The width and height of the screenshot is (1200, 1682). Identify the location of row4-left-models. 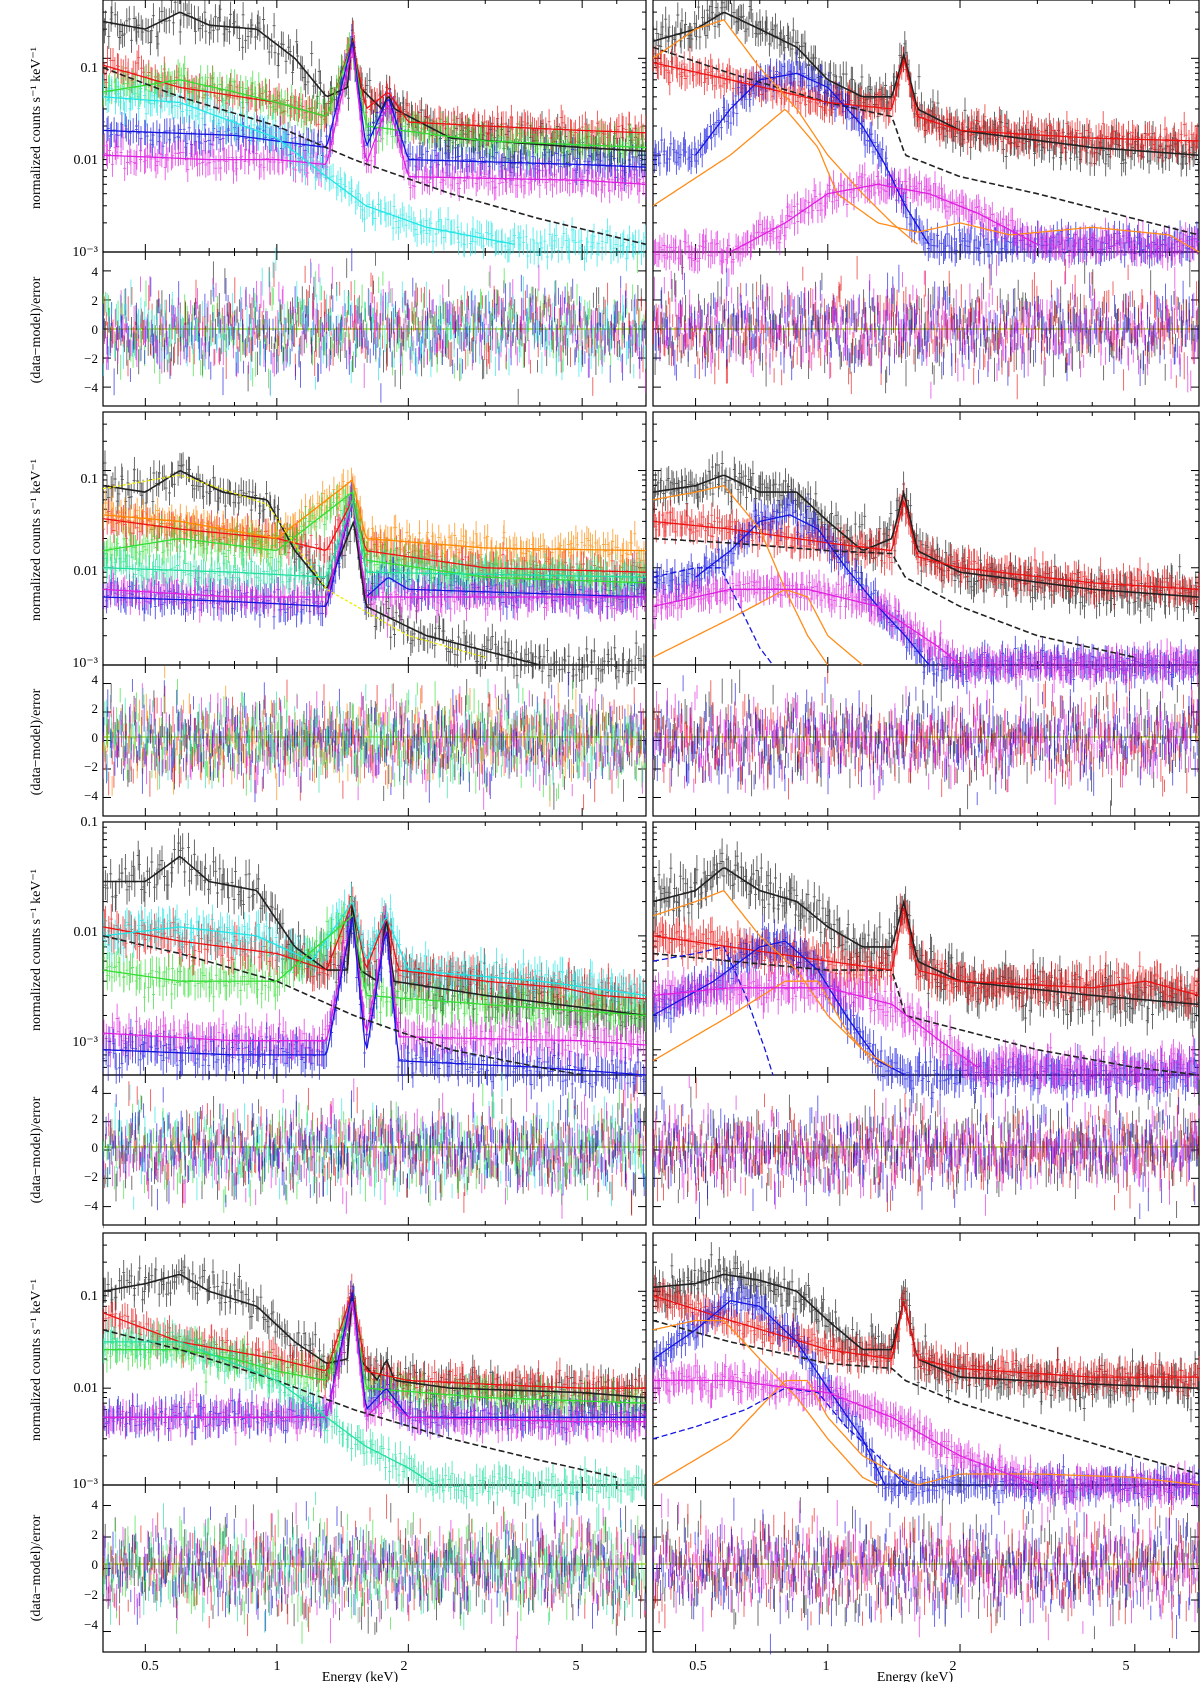
(374, 1379).